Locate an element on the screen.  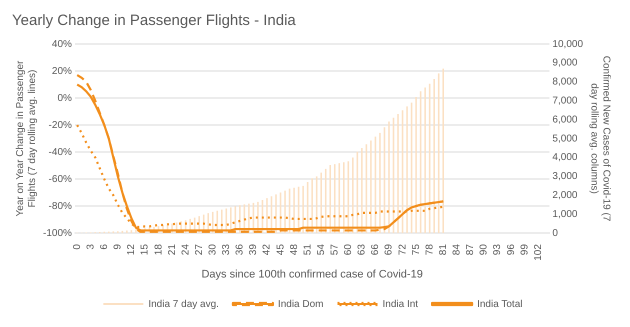
y2-tick-label: 7,000 is located at coordinates (565, 100).